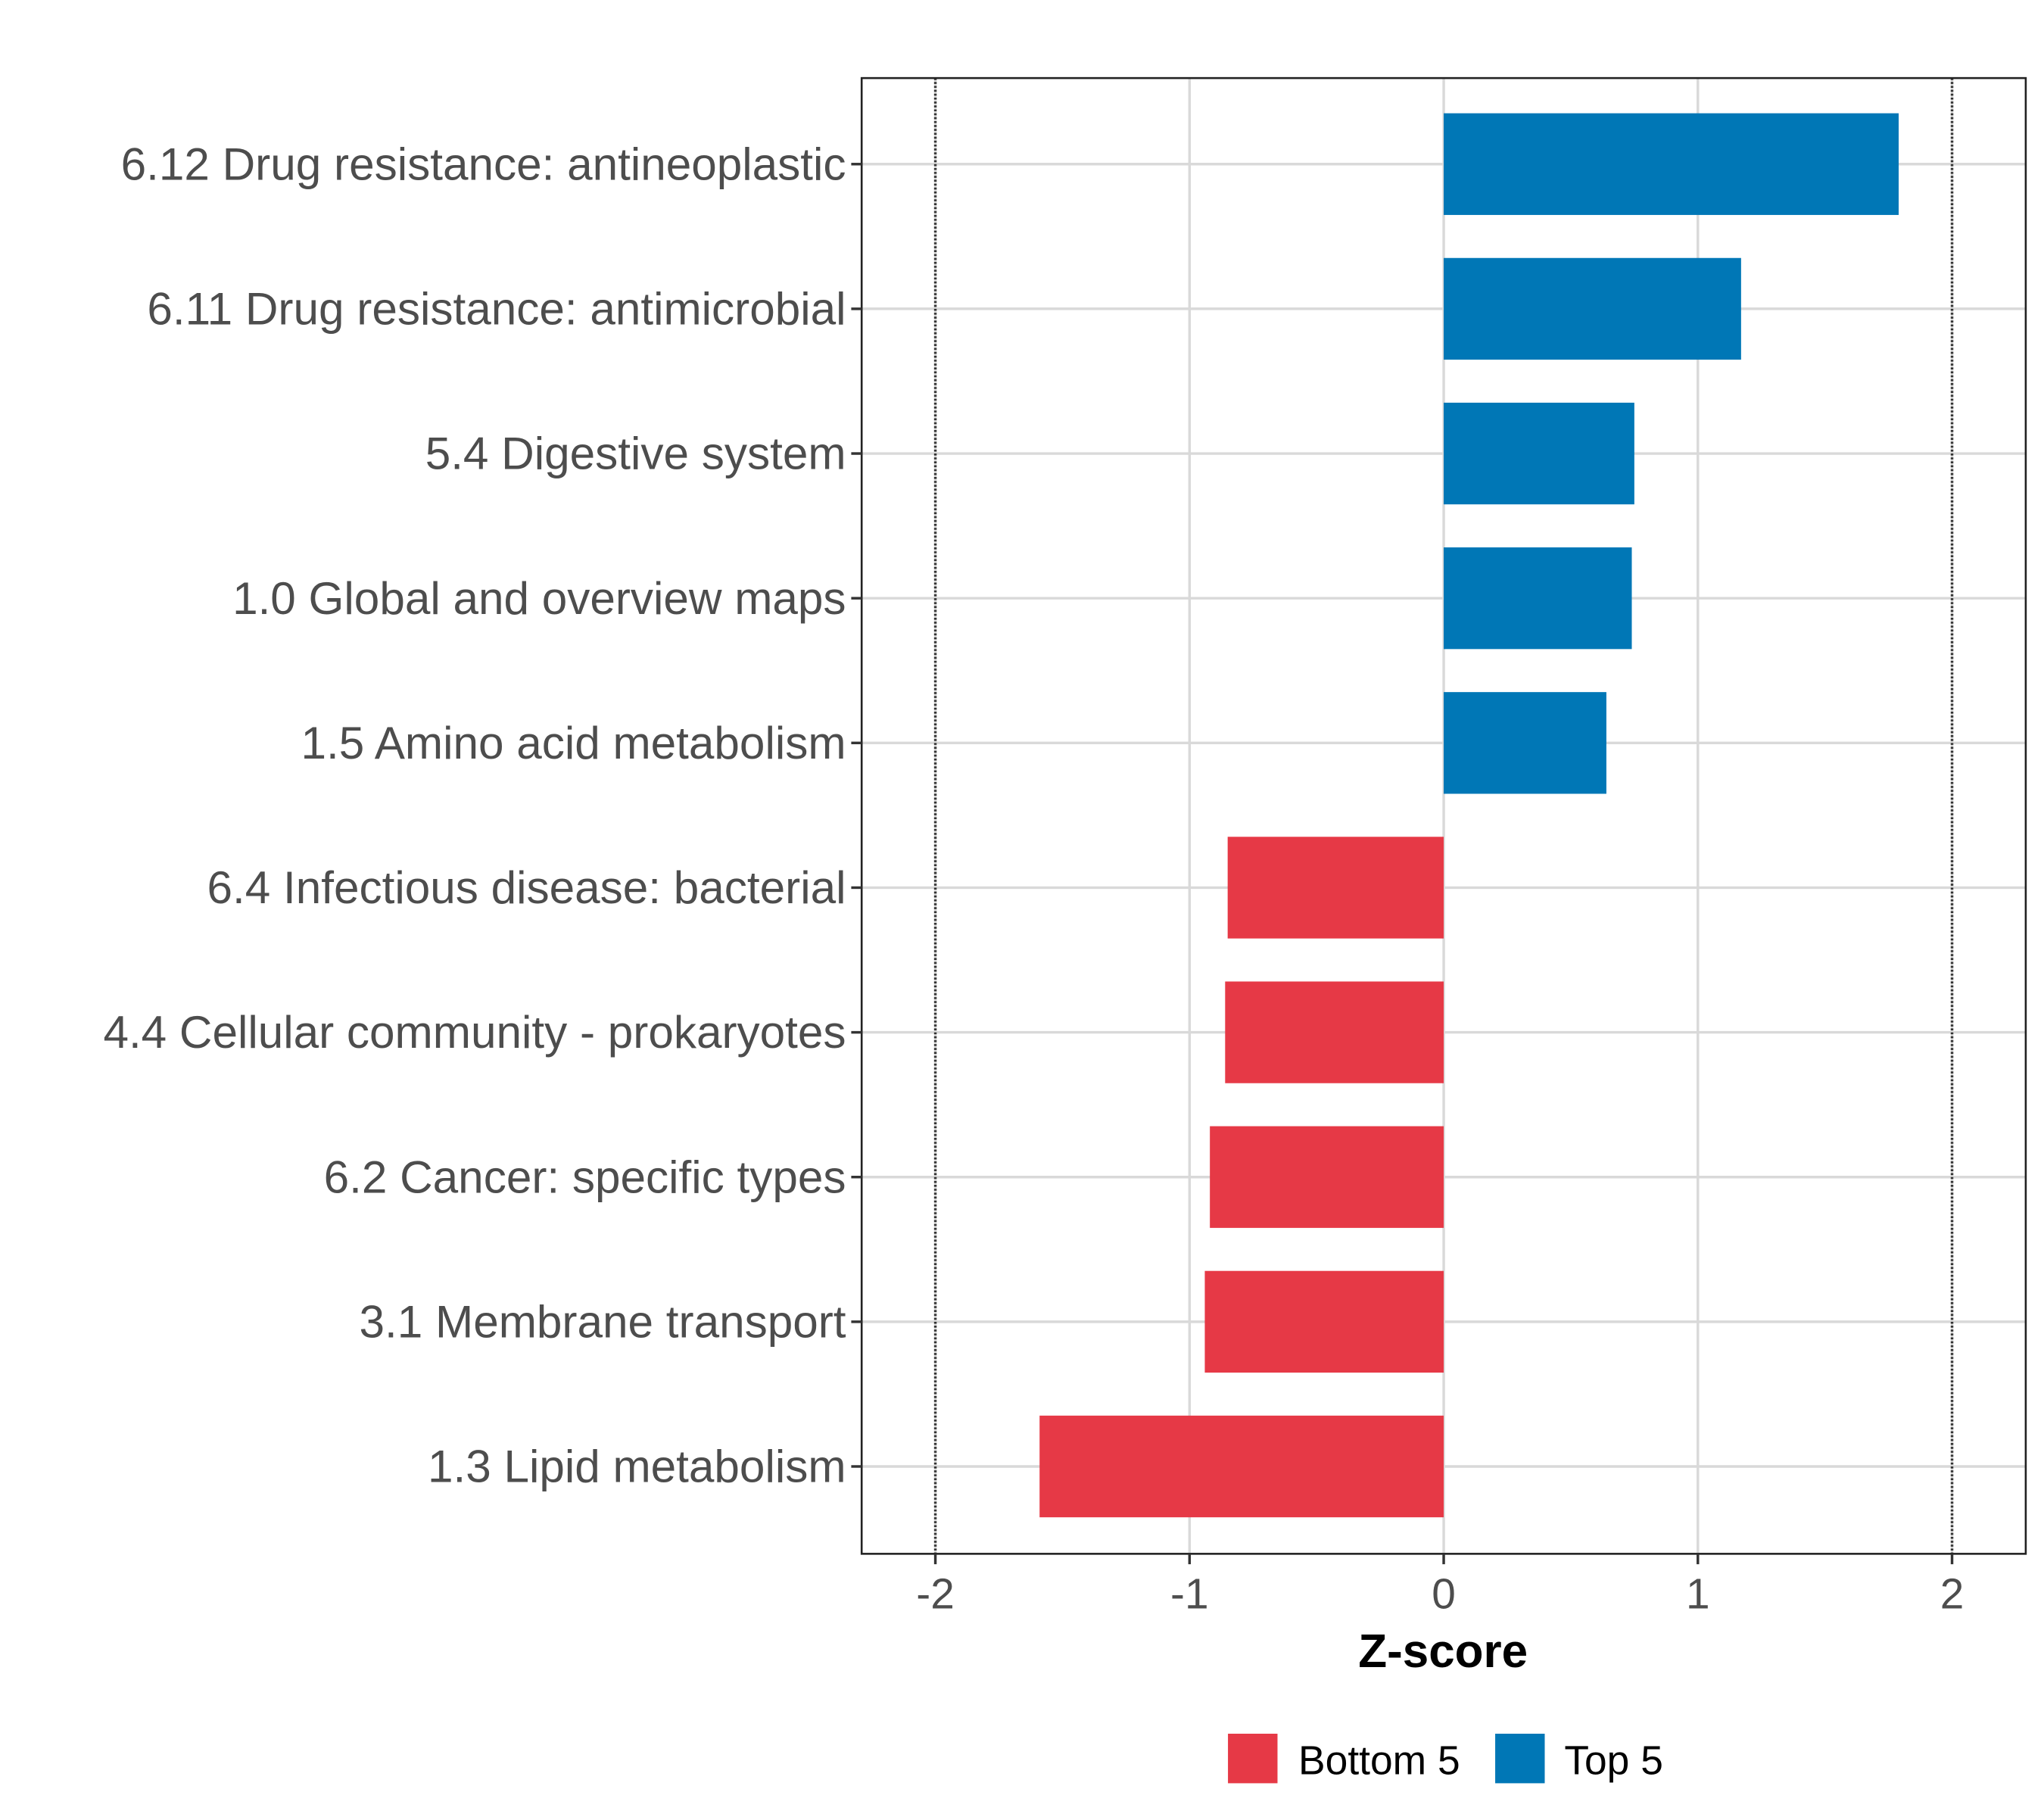 The width and height of the screenshot is (2044, 1817). Describe the element at coordinates (526, 887) in the screenshot. I see `y-tick-label: 6.4 Infectious disease: bacterial` at that location.